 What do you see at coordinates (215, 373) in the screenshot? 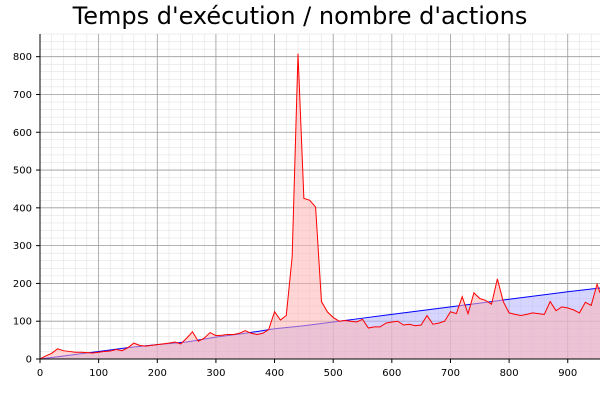
I see `x-tick-label: 300` at bounding box center [215, 373].